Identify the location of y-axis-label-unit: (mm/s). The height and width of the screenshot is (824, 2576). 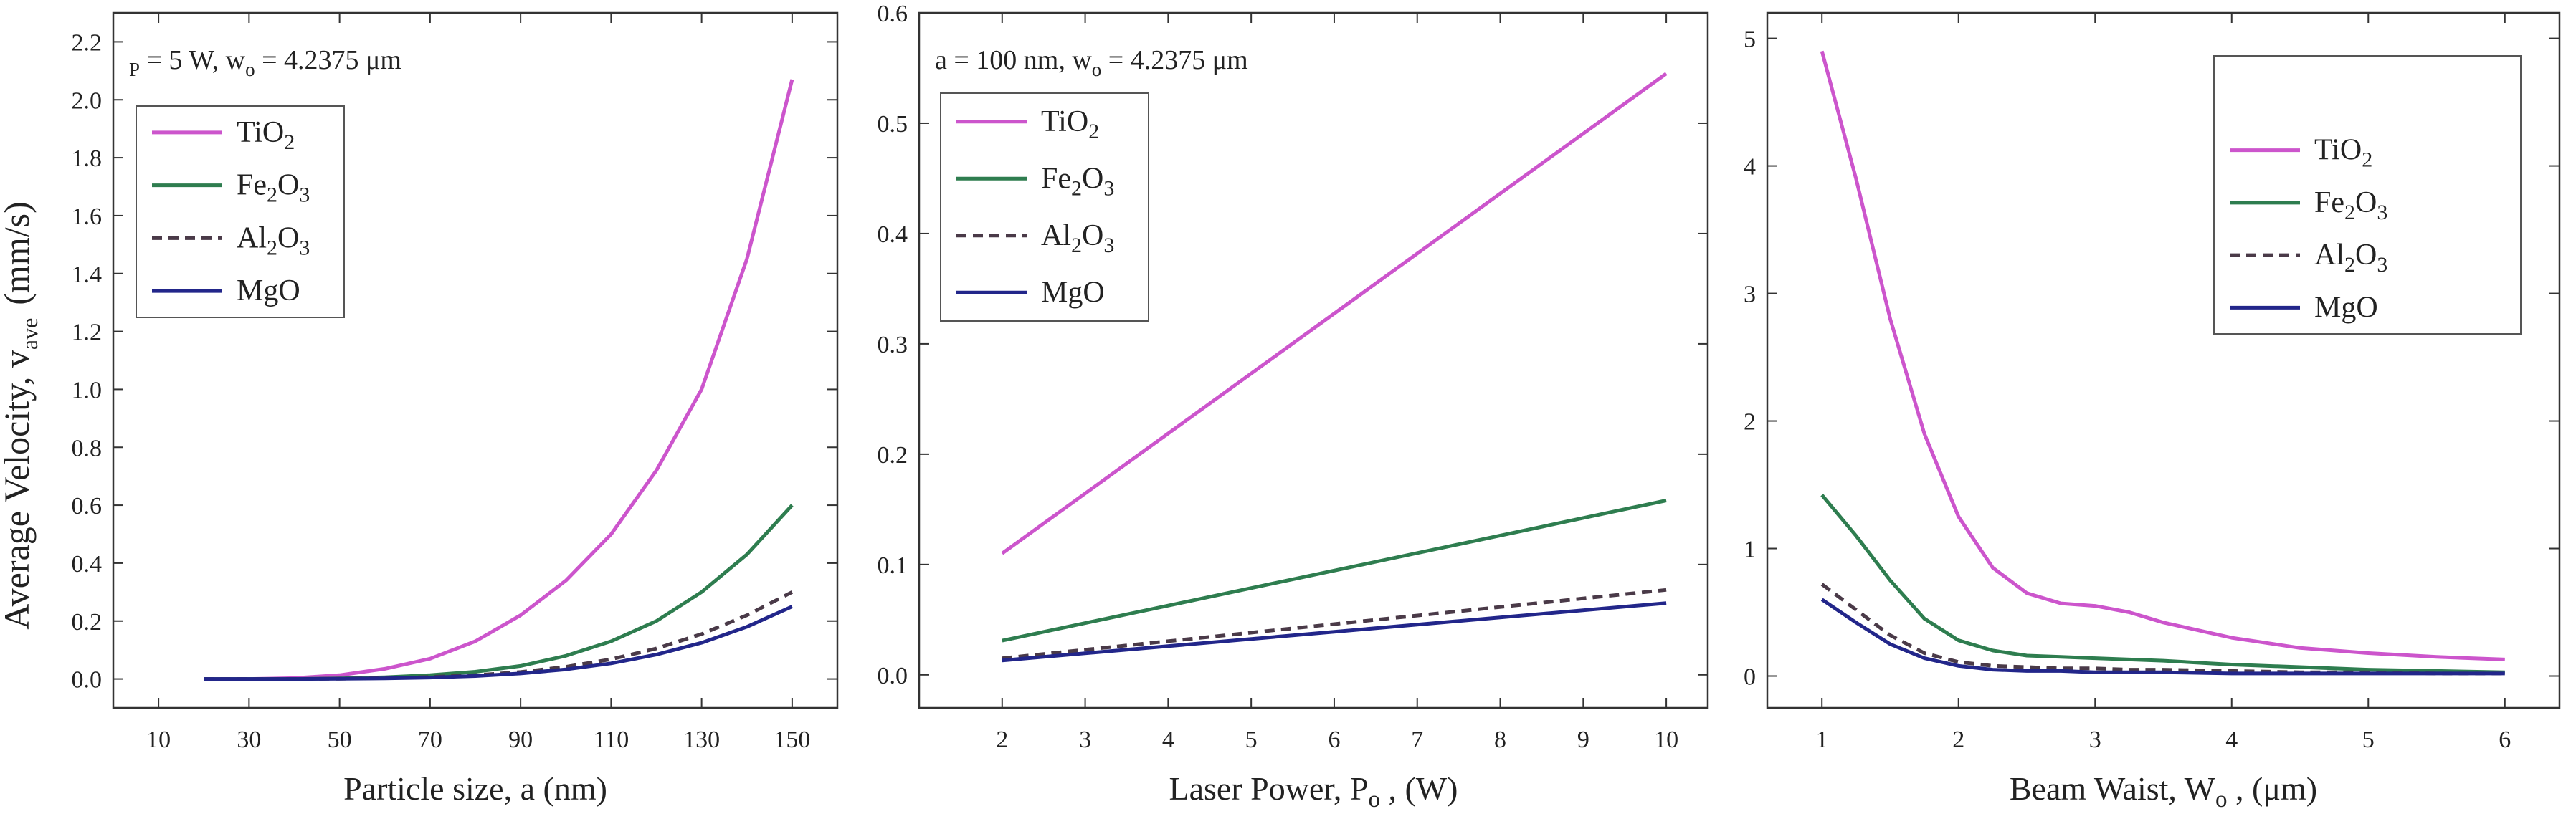
(18, 253).